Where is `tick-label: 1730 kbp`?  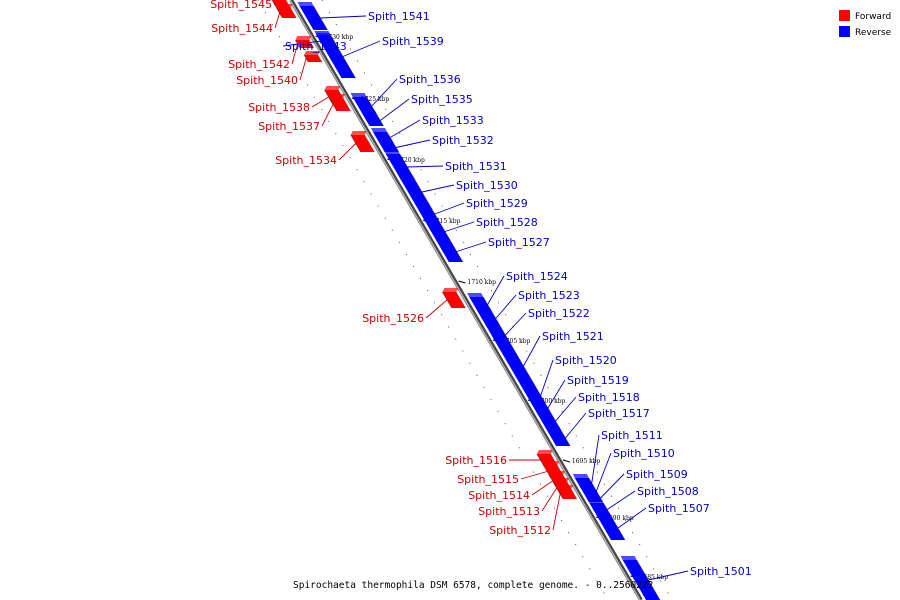 tick-label: 1730 kbp is located at coordinates (339, 37).